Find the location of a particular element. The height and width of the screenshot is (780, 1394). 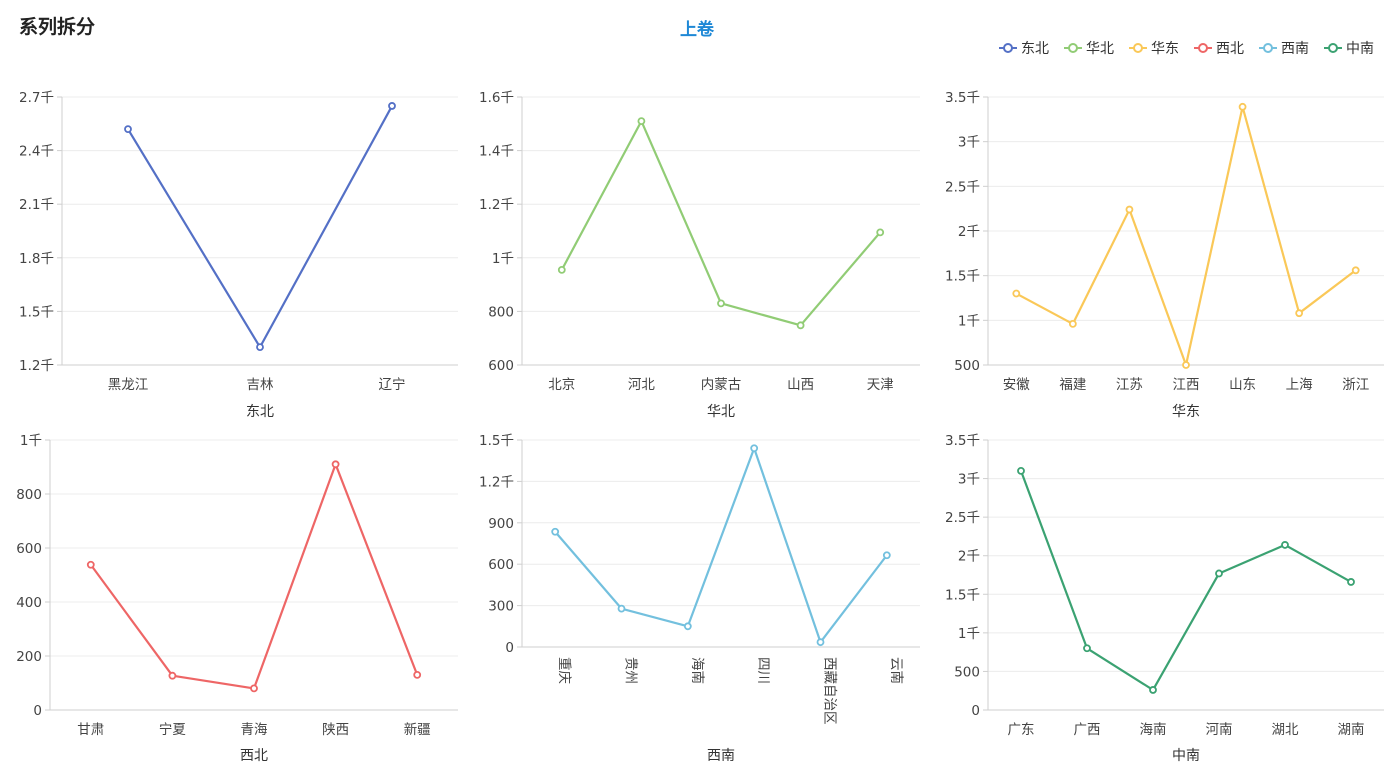

legend: 东北 华北 华东 西北 西南 中南 is located at coordinates (1179, 48).